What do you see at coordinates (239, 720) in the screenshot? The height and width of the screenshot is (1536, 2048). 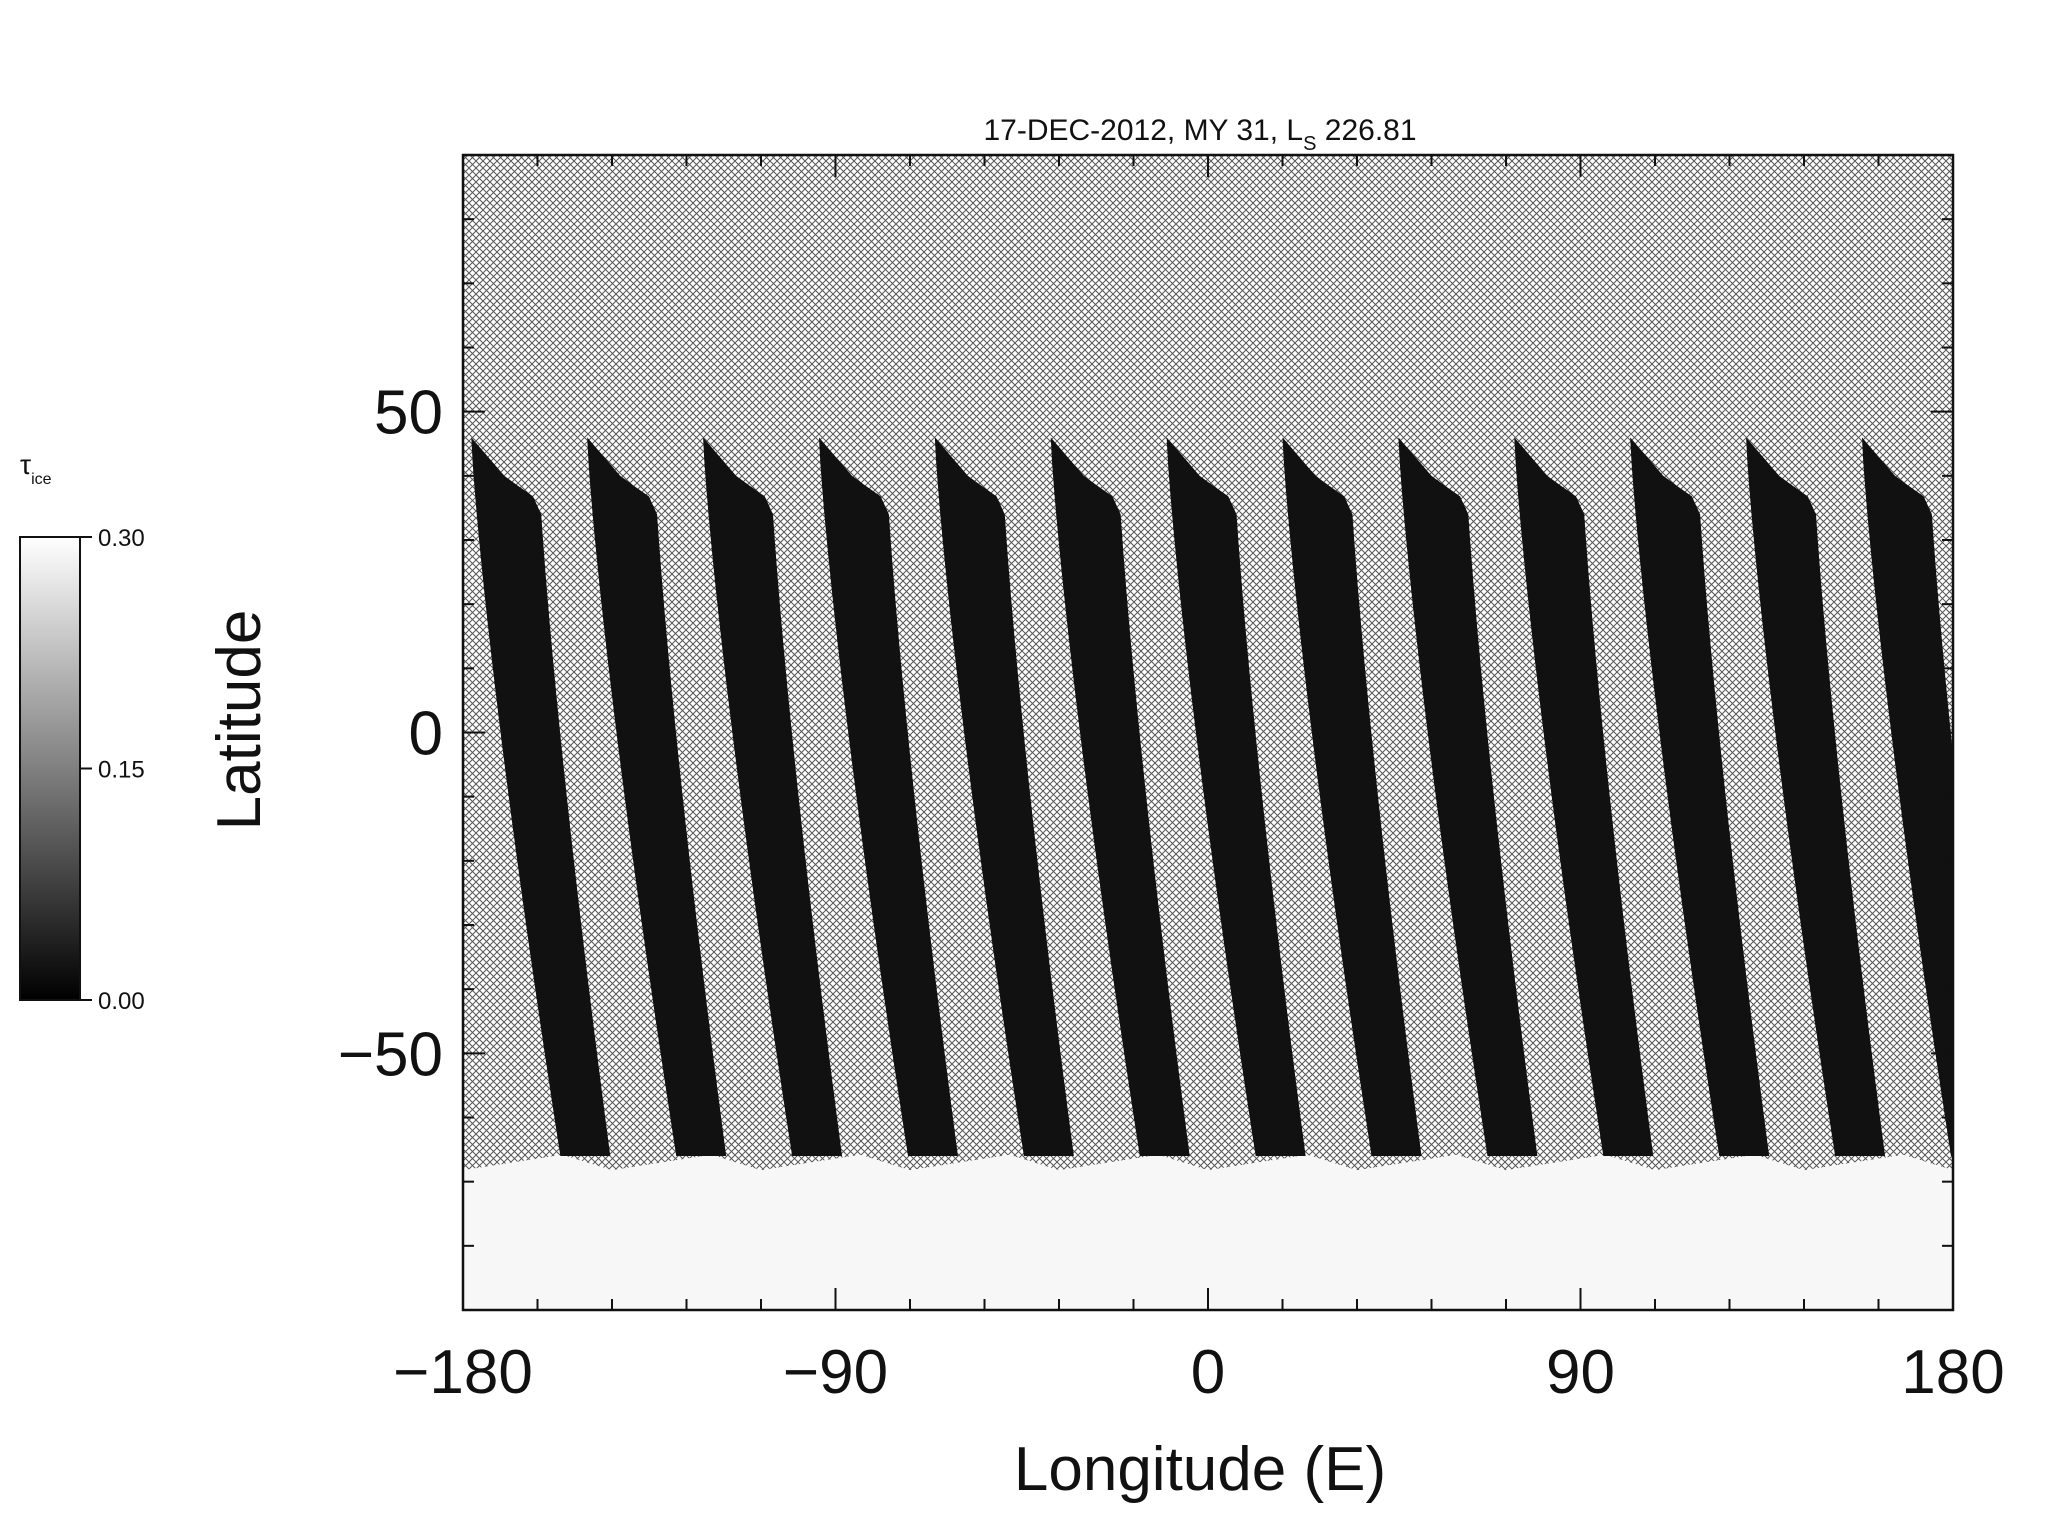 I see `y-axis-label: Latitude` at bounding box center [239, 720].